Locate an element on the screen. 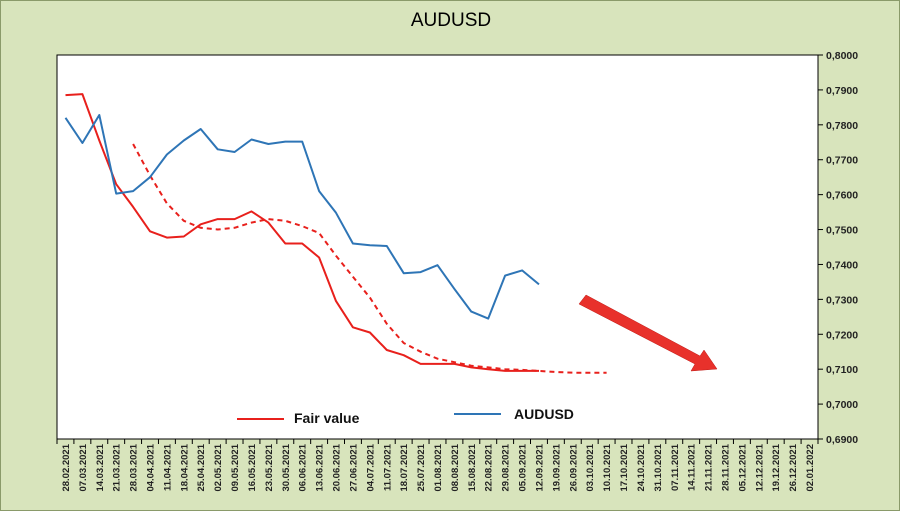  y-tick-label: 0,7800 is located at coordinates (842, 126).